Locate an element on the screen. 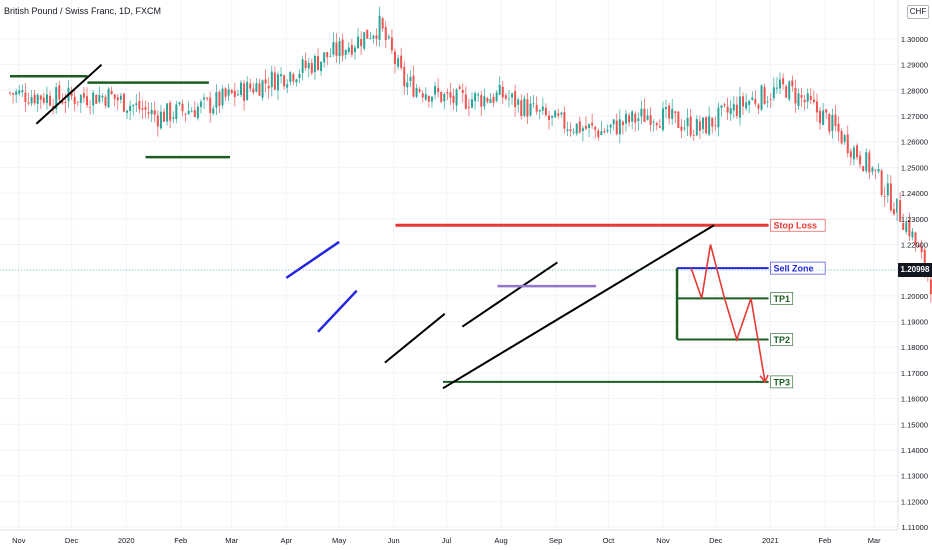 This screenshot has width=932, height=550. projection-path is located at coordinates (729, 314).